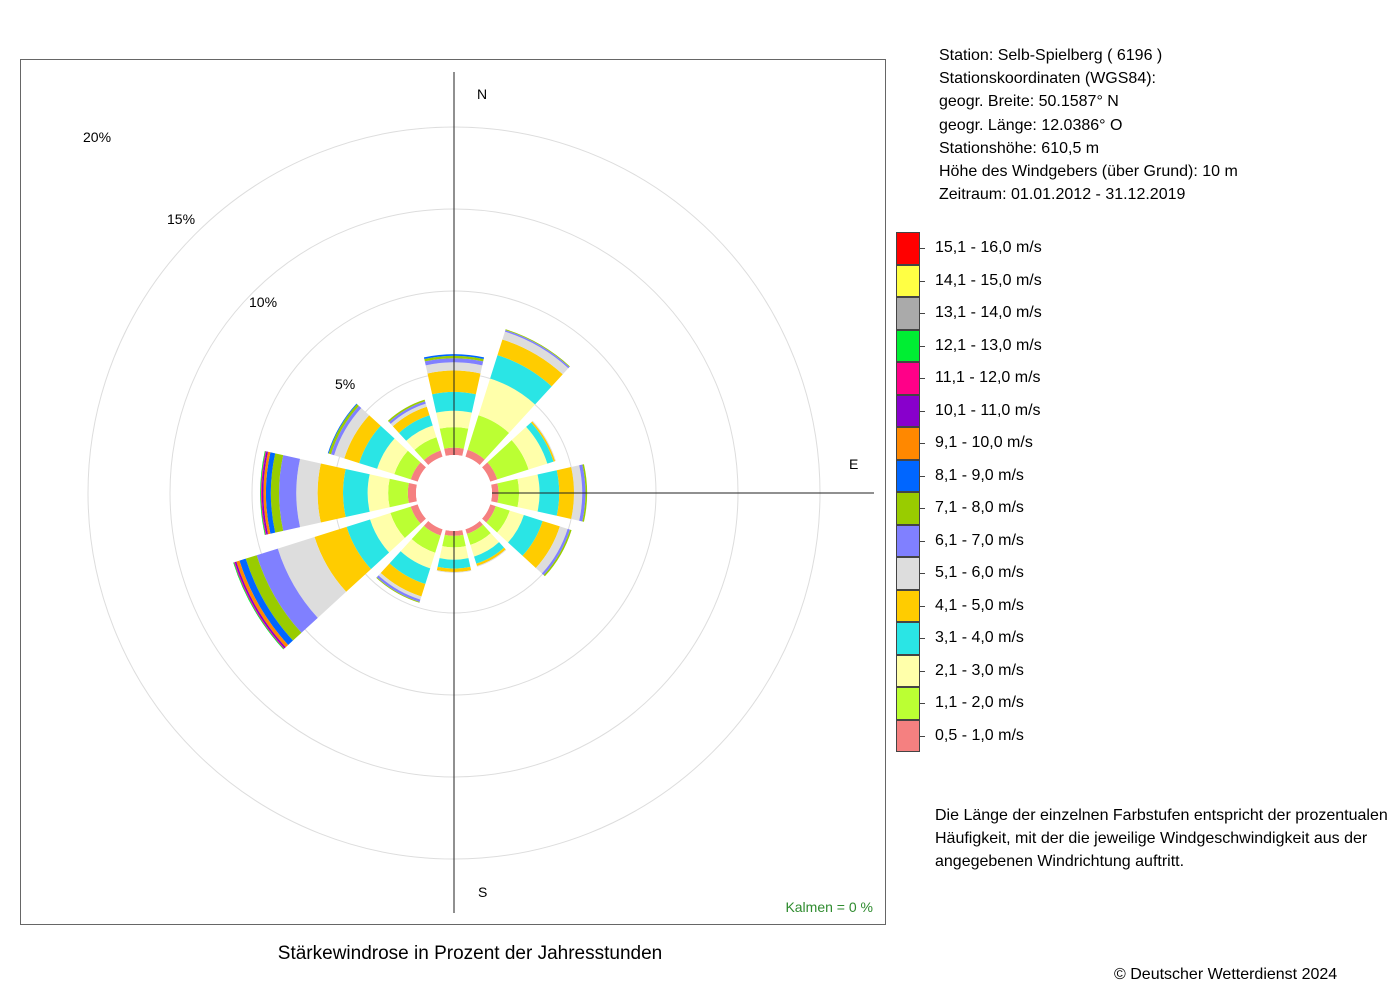  What do you see at coordinates (988, 377) in the screenshot?
I see `legend-label: 11,1 - 12,0 m/s` at bounding box center [988, 377].